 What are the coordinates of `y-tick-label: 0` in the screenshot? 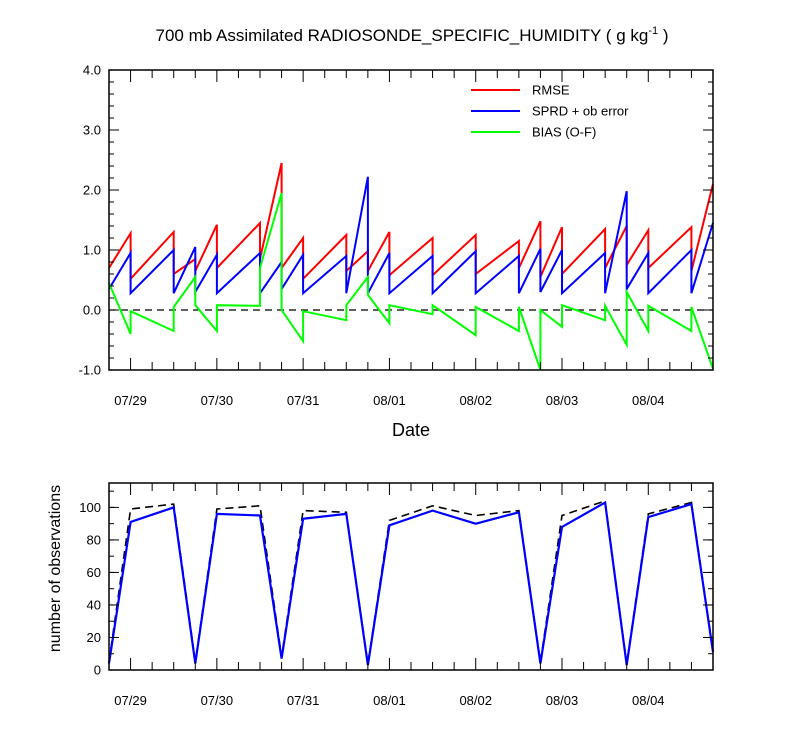 It's located at (97, 670).